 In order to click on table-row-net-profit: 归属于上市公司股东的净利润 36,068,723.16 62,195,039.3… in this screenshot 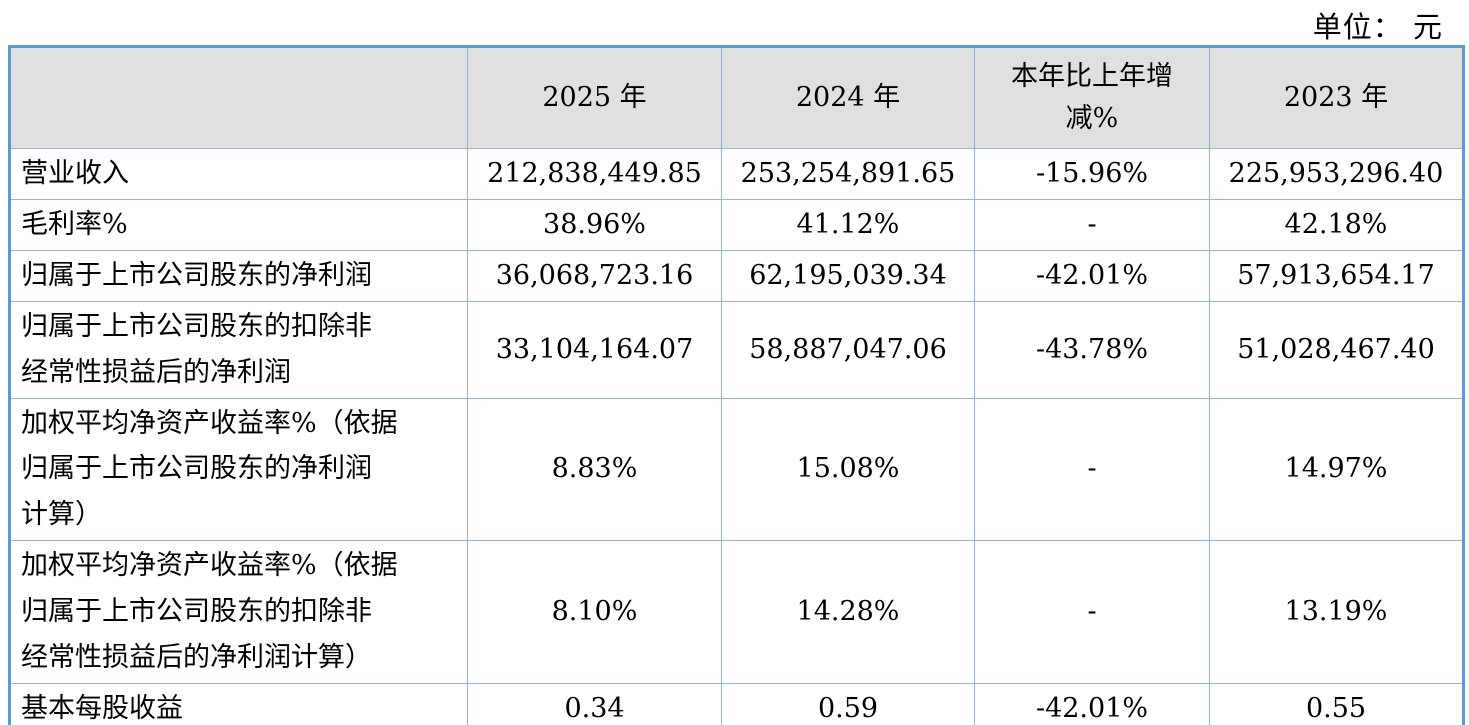, I will do `click(736, 275)`.